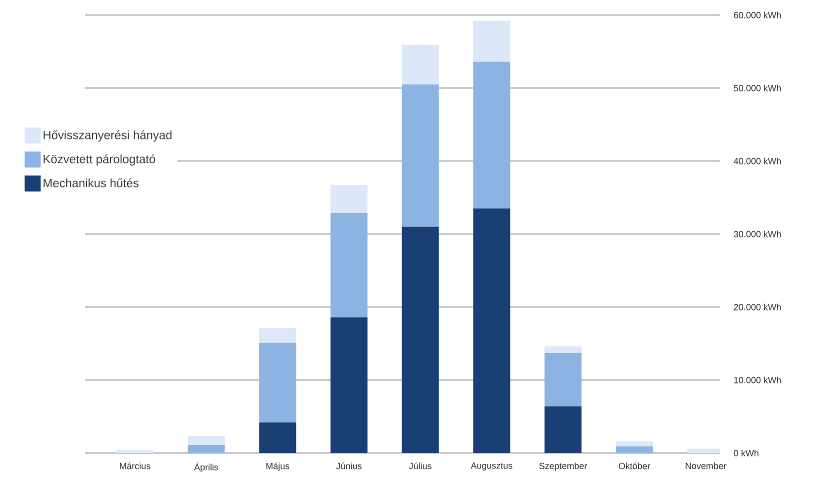 The width and height of the screenshot is (837, 495). I want to click on x-tick-label: Augusztus, so click(491, 466).